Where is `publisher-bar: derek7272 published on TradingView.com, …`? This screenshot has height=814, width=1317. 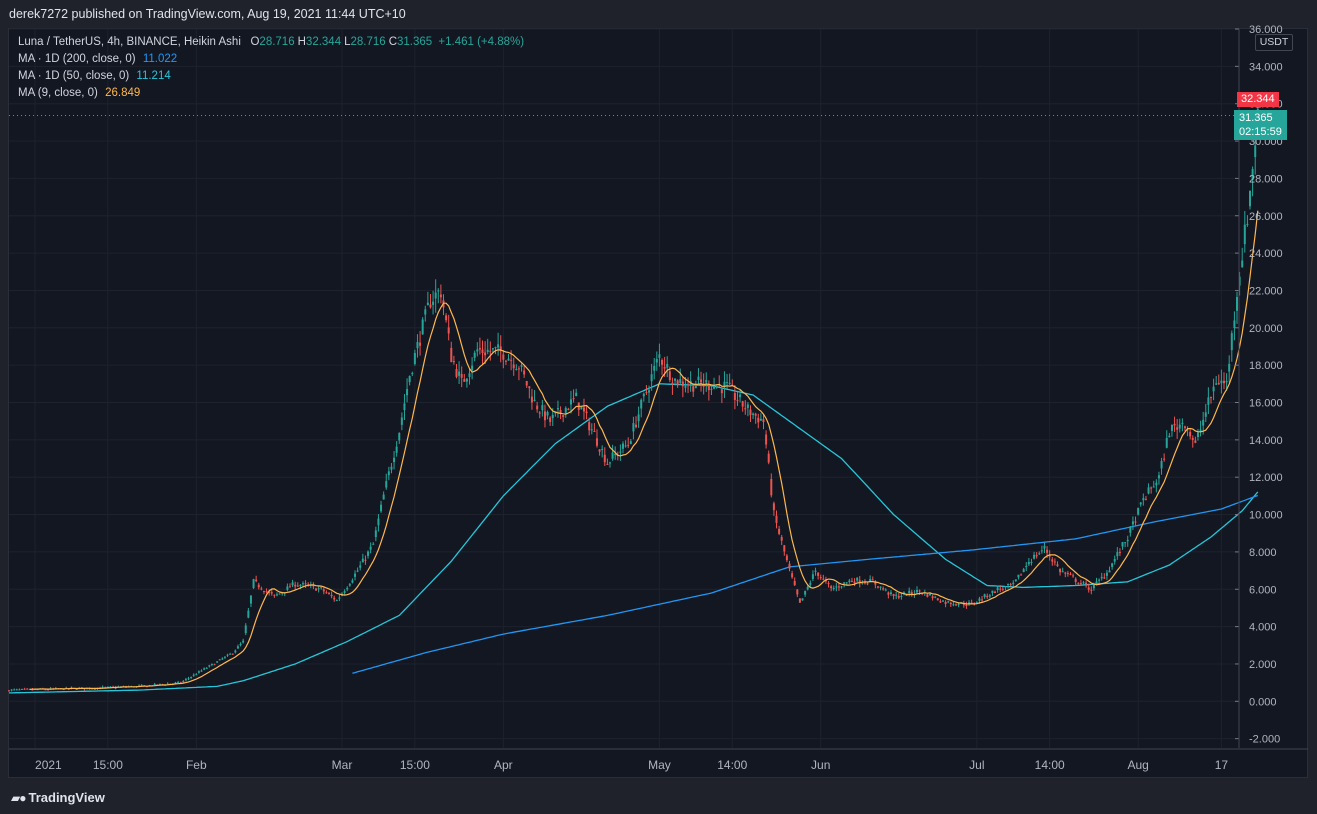
publisher-bar: derek7272 published on TradingView.com, … is located at coordinates (658, 14).